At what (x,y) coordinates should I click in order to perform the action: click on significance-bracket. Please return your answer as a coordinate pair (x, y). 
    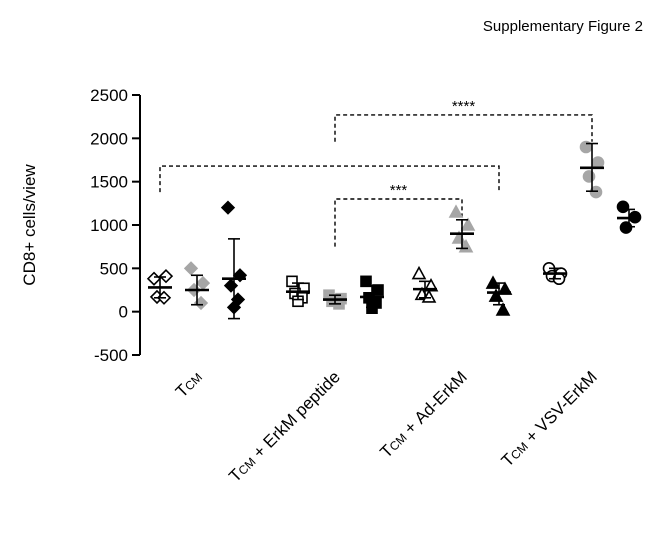
    Looking at the image, I should click on (329, 179).